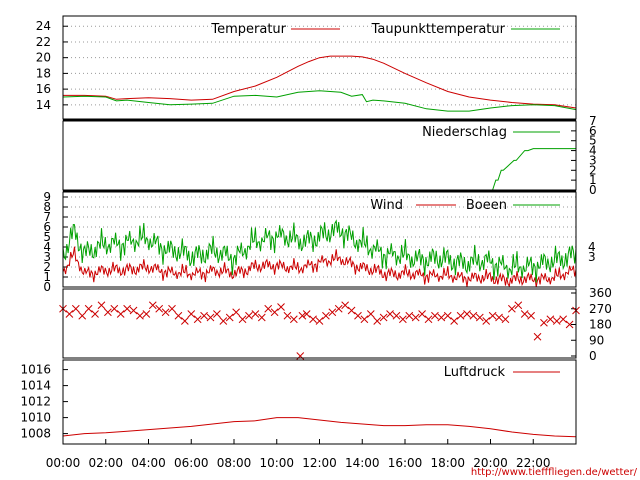 This screenshot has width=640, height=480. What do you see at coordinates (438, 29) in the screenshot?
I see `legend-taupunkt-label: Taupunkttemperatur` at bounding box center [438, 29].